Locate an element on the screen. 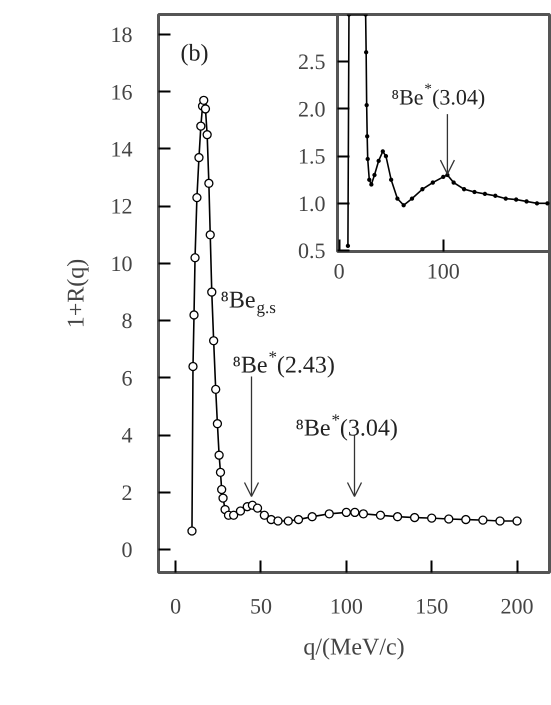  y-tick-label: 0 is located at coordinates (127, 549).